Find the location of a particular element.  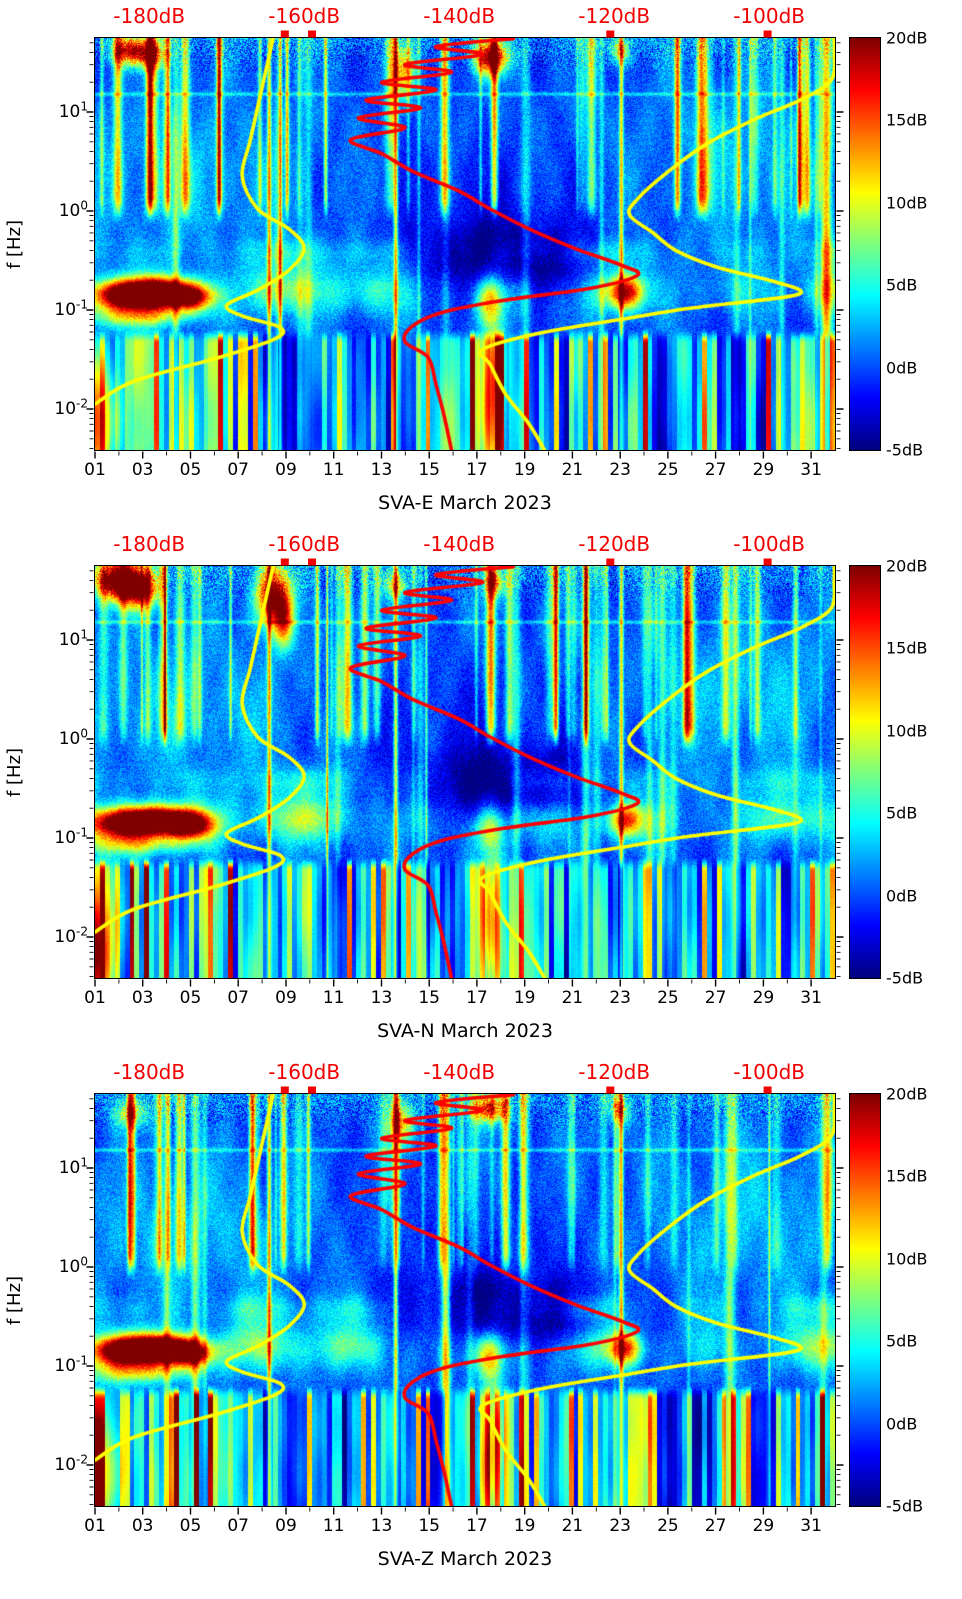

panel-title: SVA-N March 2023 is located at coordinates (465, 1031).